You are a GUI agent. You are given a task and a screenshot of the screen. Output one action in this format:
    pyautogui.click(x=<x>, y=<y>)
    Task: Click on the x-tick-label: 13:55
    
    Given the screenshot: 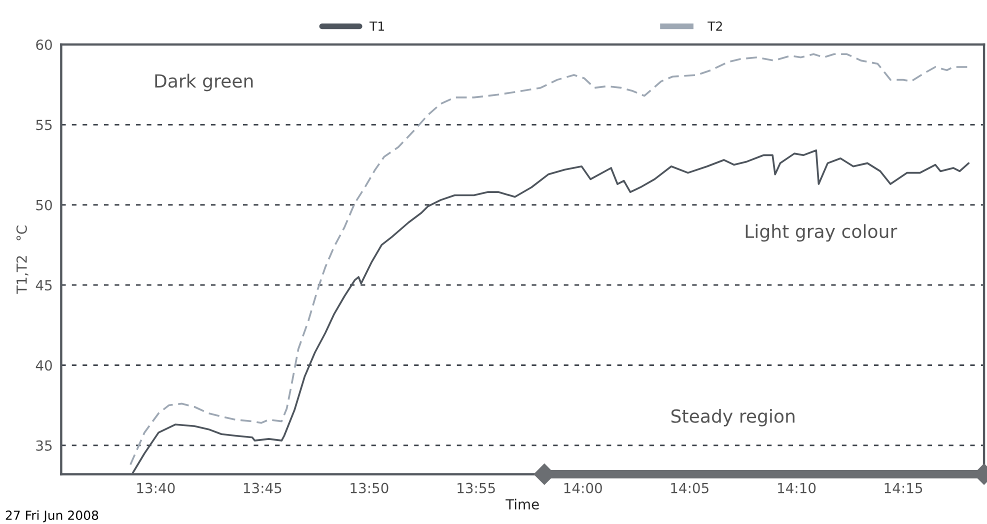 What is the action you would take?
    pyautogui.click(x=476, y=488)
    